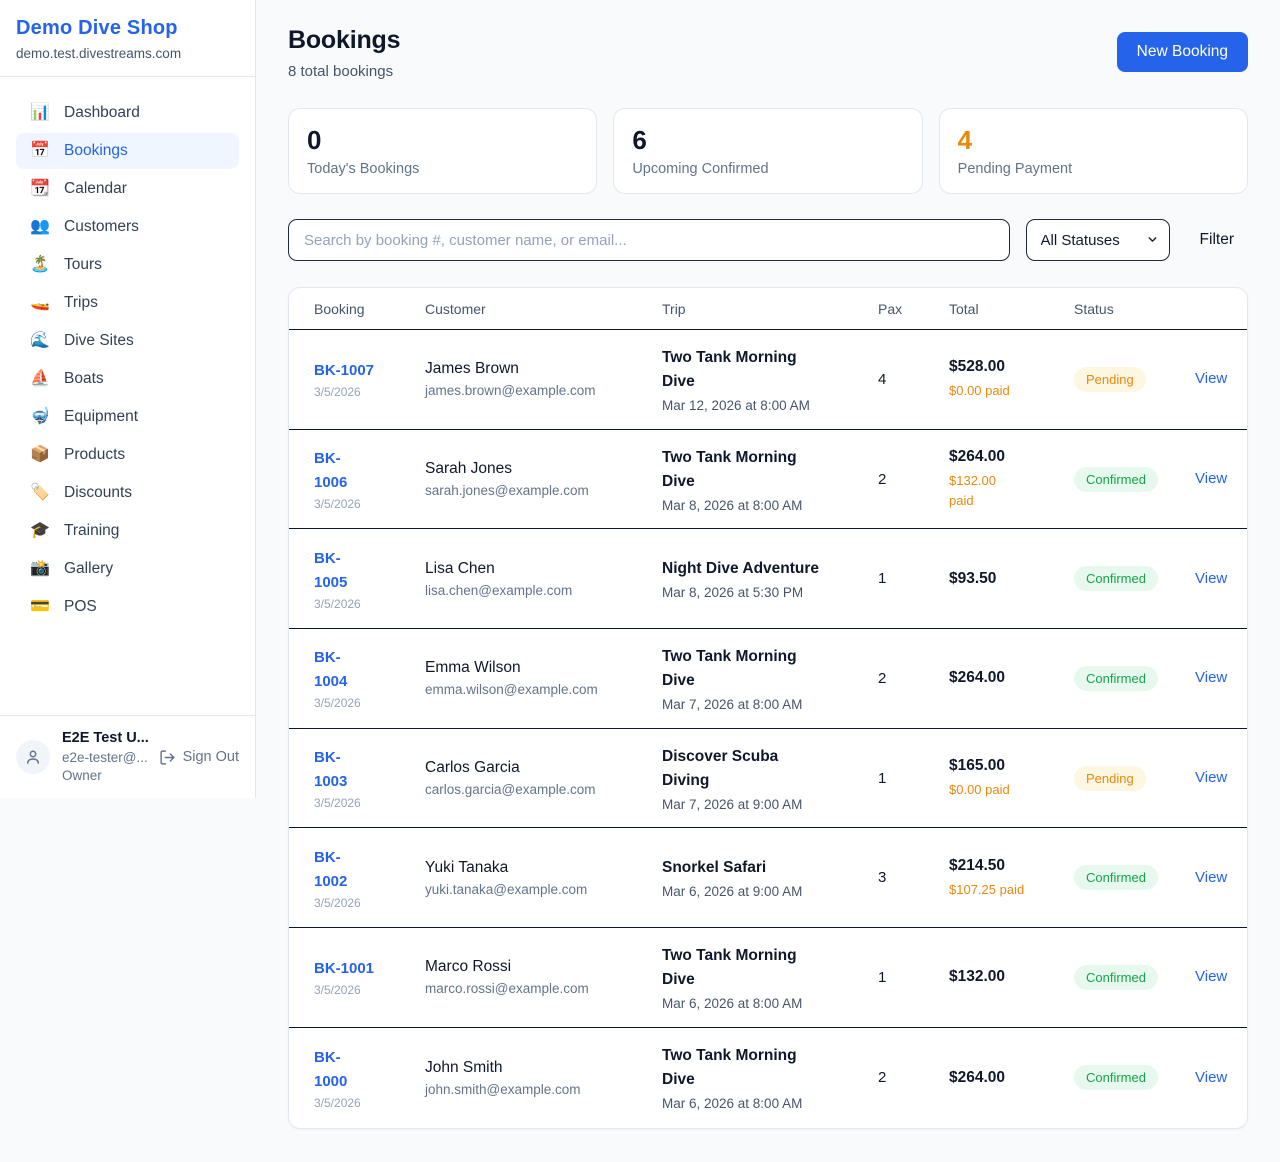  What do you see at coordinates (977, 678) in the screenshot?
I see `total-amount: $264.00` at bounding box center [977, 678].